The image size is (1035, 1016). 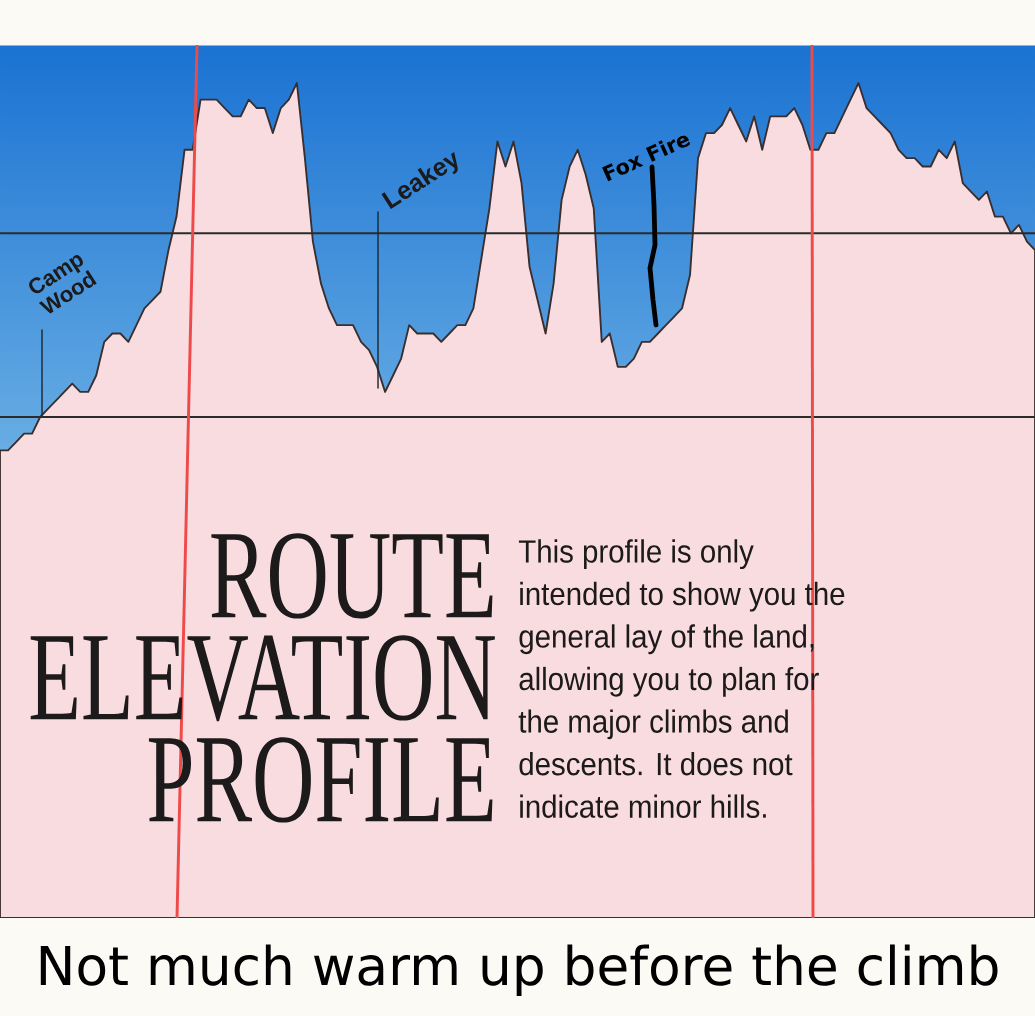 What do you see at coordinates (646, 158) in the screenshot?
I see `annotation: Fox Fire` at bounding box center [646, 158].